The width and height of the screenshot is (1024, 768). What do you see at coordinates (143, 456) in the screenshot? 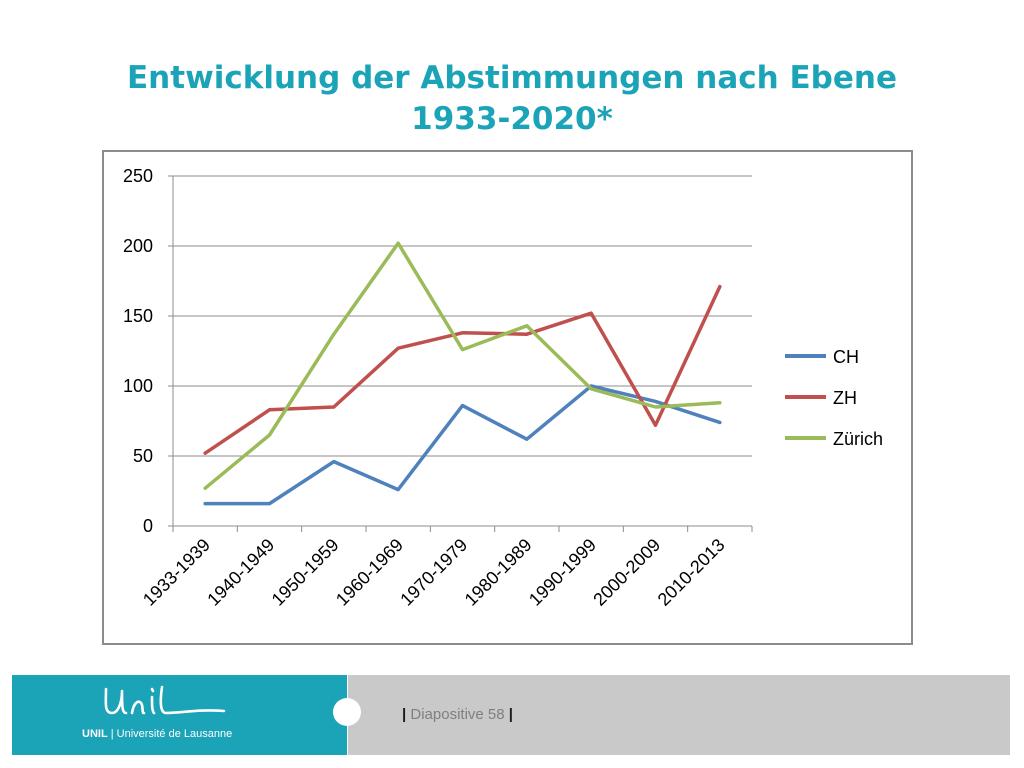
I see `y-tick-label: 50` at bounding box center [143, 456].